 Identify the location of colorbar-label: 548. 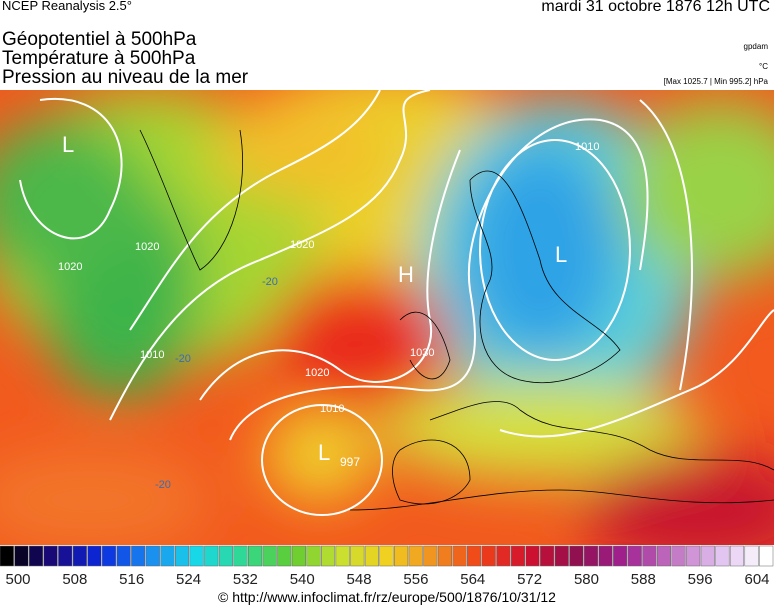
(359, 579).